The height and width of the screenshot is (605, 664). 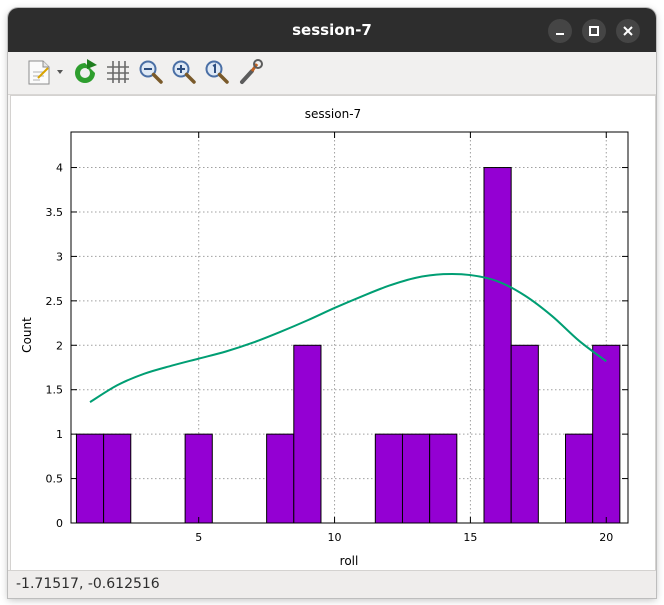 I want to click on maximize-button, so click(x=594, y=31).